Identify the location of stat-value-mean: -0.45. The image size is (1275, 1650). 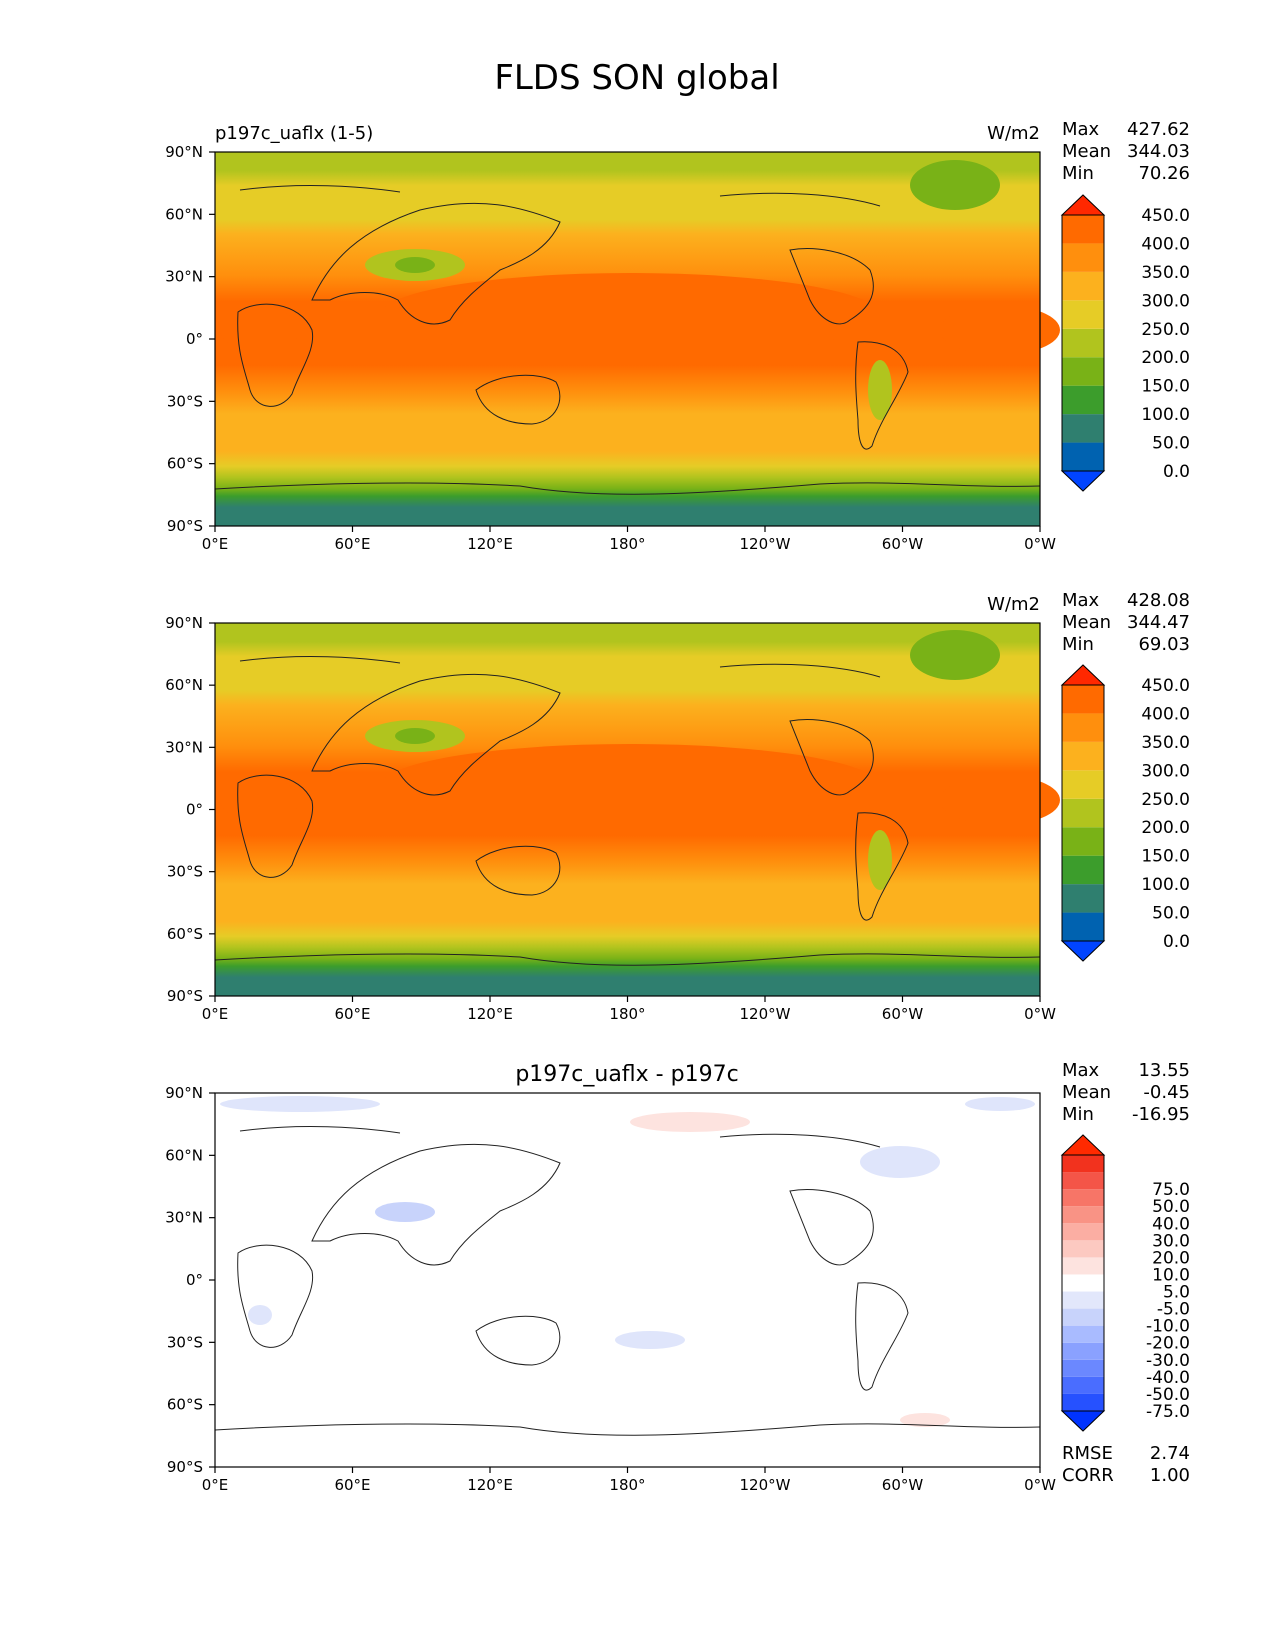
(1166, 1092).